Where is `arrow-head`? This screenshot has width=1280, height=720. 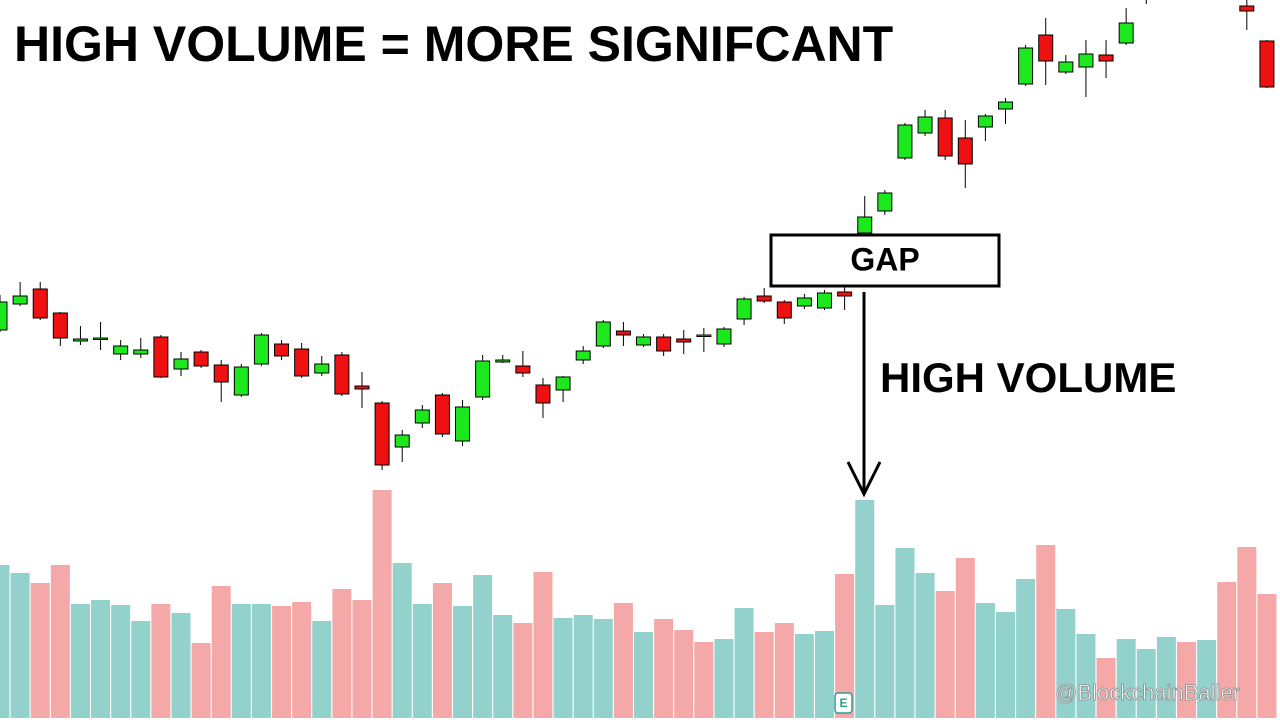 arrow-head is located at coordinates (864, 479).